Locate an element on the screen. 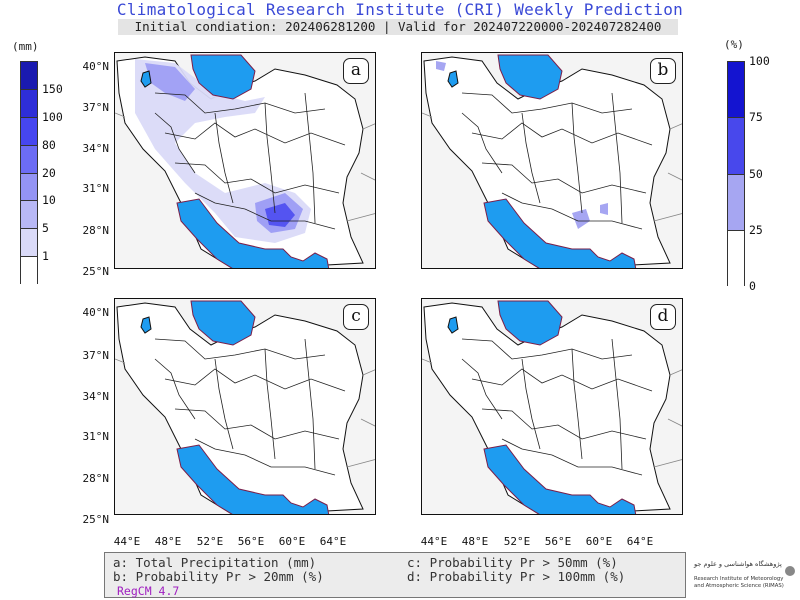 The height and width of the screenshot is (600, 800). country-outline is located at coordinates (240, 408).